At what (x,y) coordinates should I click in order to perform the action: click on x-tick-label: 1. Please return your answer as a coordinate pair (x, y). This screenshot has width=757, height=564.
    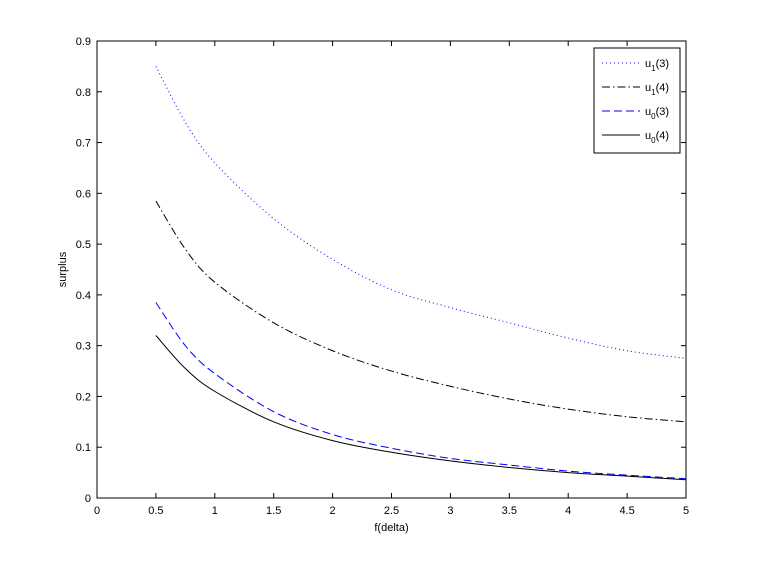
    Looking at the image, I should click on (215, 511).